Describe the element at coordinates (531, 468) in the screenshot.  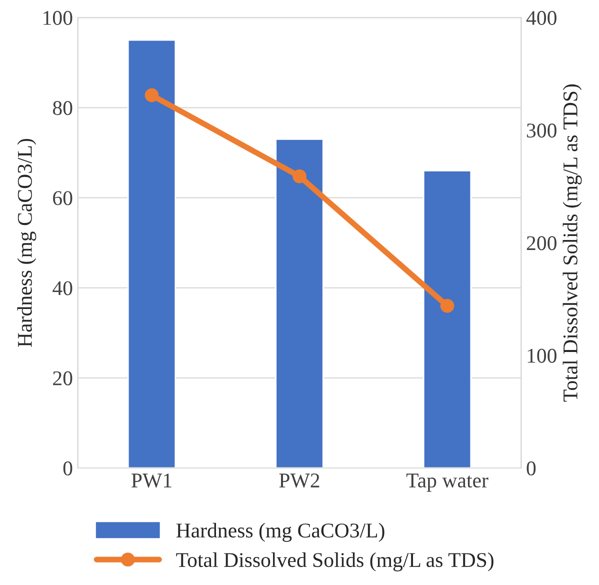
I see `y2-tick-label: 0` at that location.